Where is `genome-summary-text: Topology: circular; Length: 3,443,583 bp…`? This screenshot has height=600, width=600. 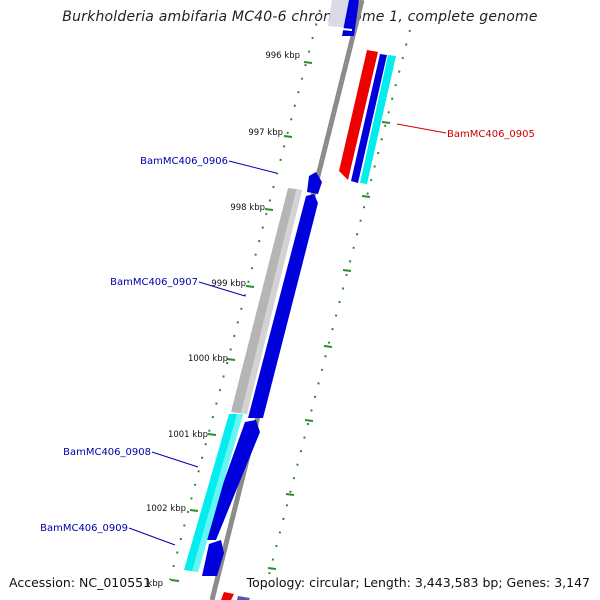
genome-summary-text: Topology: circular; Length: 3,443,583 bp… is located at coordinates (418, 582).